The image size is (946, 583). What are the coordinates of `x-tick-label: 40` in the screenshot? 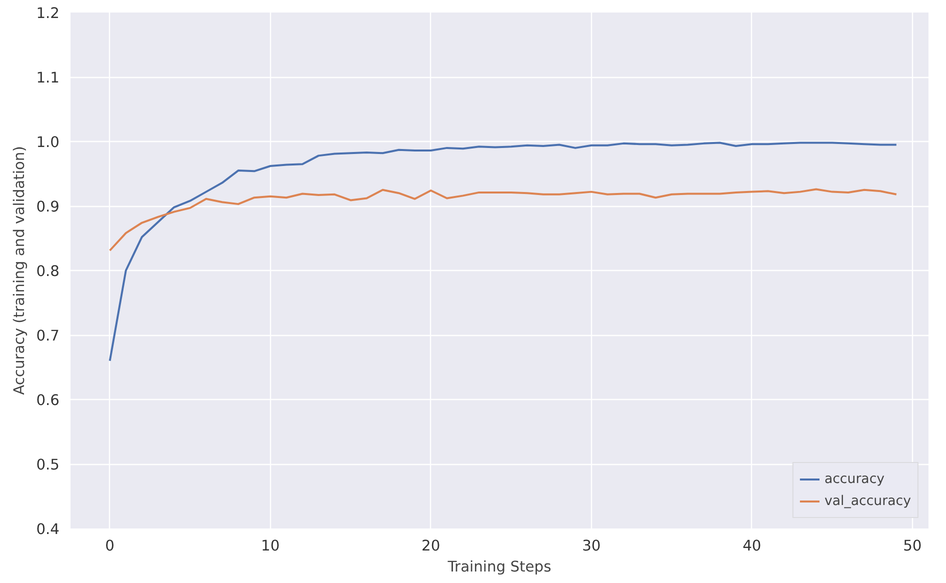 It's located at (752, 546).